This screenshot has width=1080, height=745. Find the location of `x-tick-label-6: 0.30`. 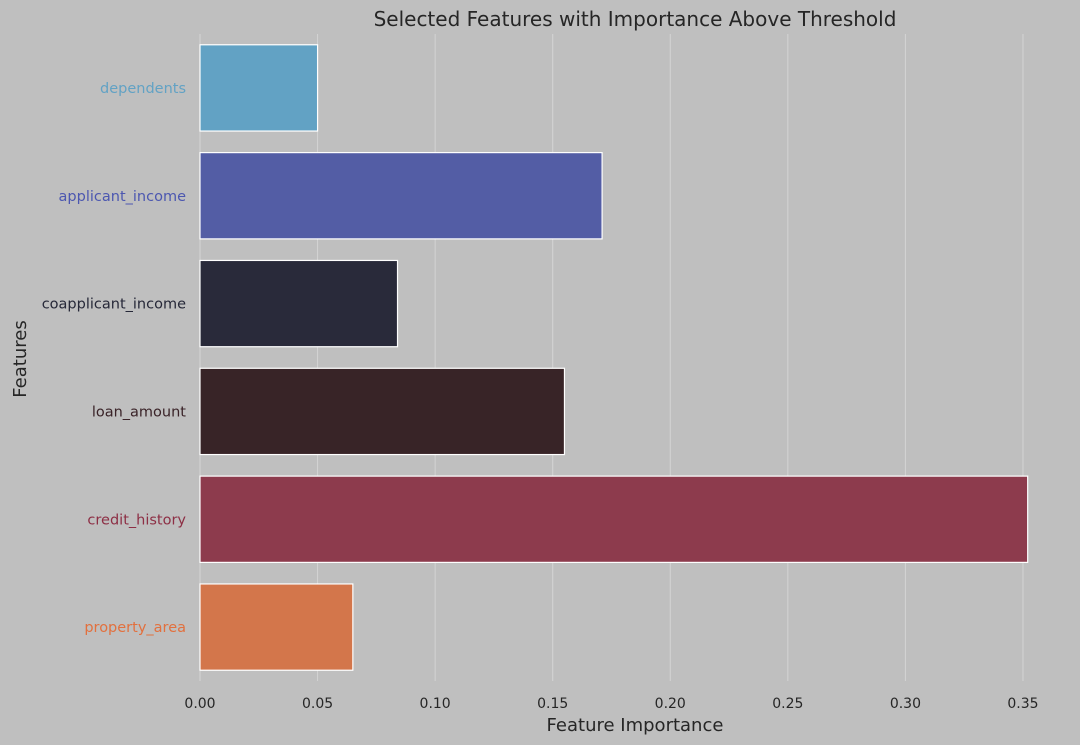

x-tick-label-6: 0.30 is located at coordinates (905, 704).